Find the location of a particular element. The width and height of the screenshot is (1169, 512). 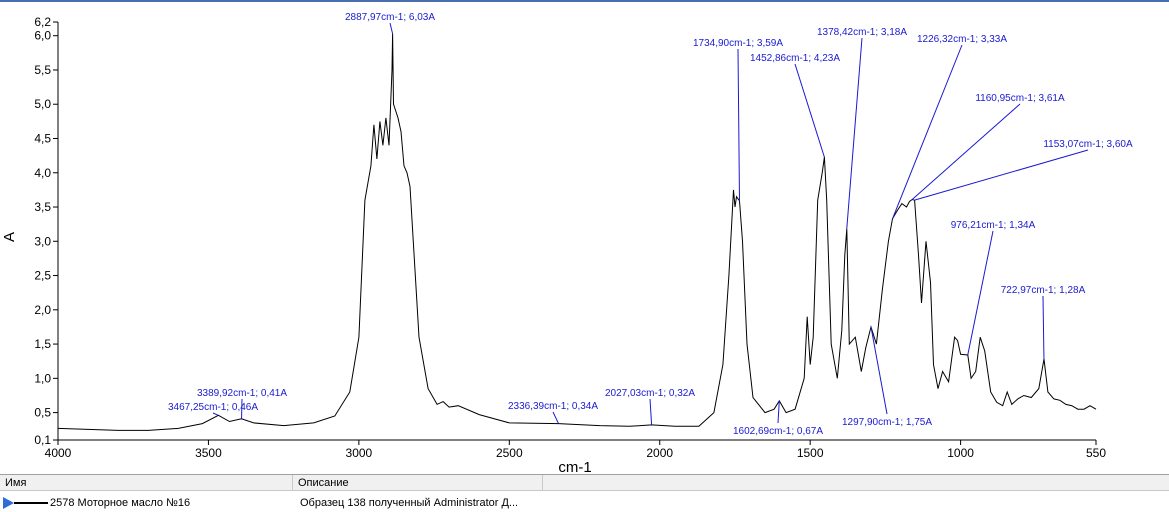

peak-annotation-label: 1602,69cm-1; 0,67A is located at coordinates (778, 431).